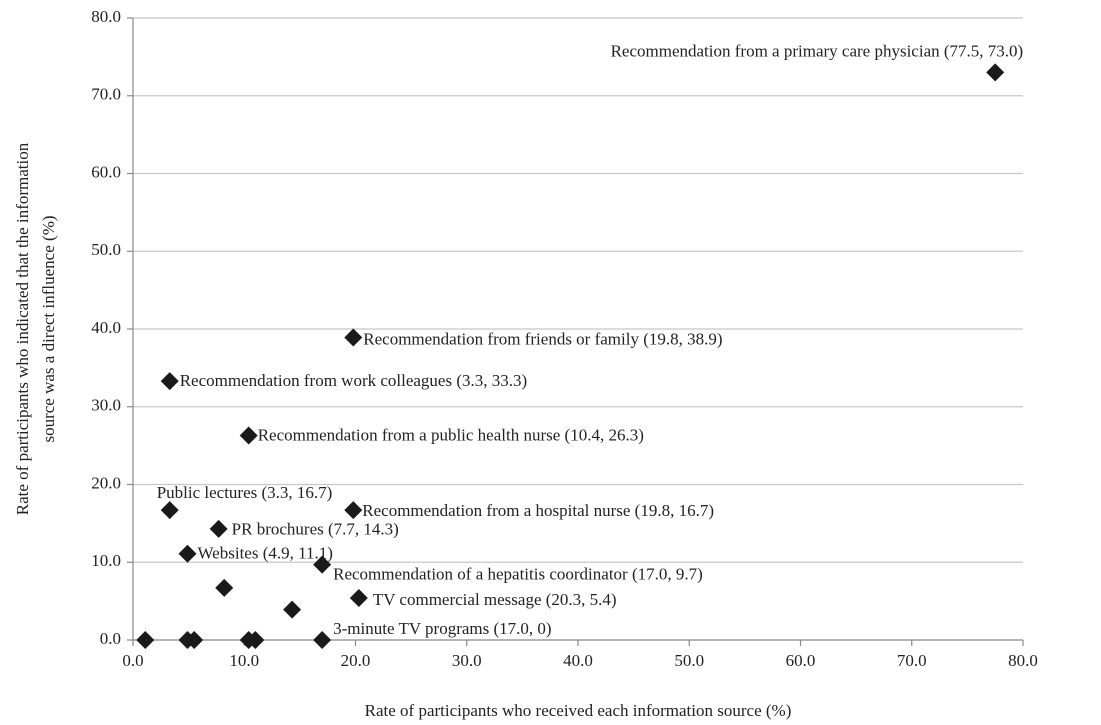  What do you see at coordinates (315, 529) in the screenshot?
I see `point-label: PR brochures (7.7, 14.3)` at bounding box center [315, 529].